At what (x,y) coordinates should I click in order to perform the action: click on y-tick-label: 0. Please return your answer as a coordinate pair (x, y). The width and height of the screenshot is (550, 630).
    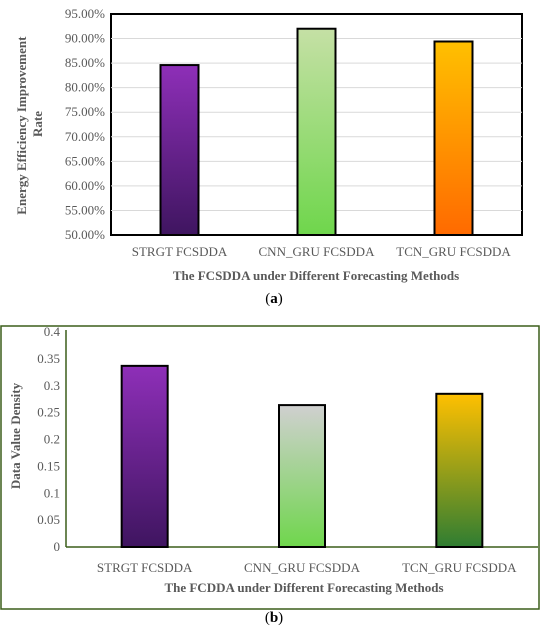
    Looking at the image, I should click on (57, 546).